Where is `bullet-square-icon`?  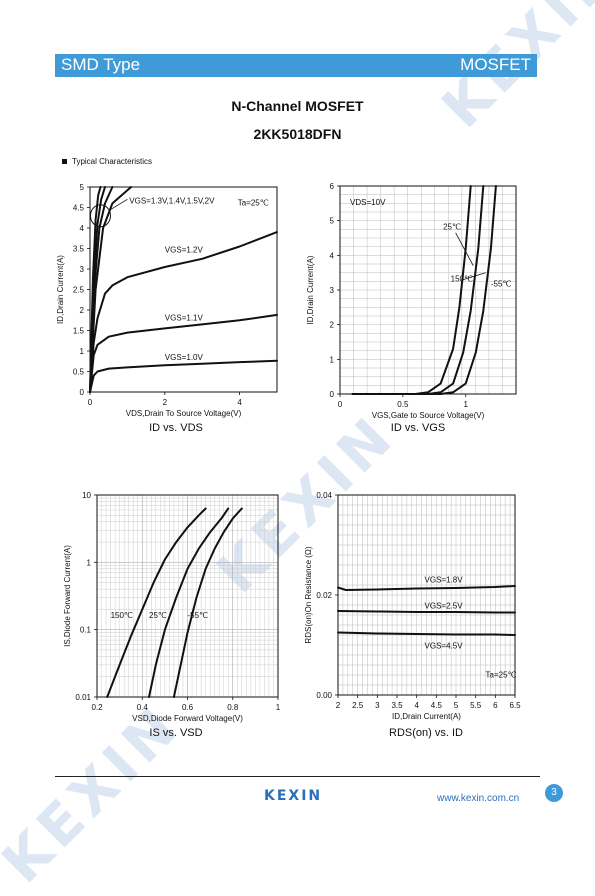 bullet-square-icon is located at coordinates (64, 162).